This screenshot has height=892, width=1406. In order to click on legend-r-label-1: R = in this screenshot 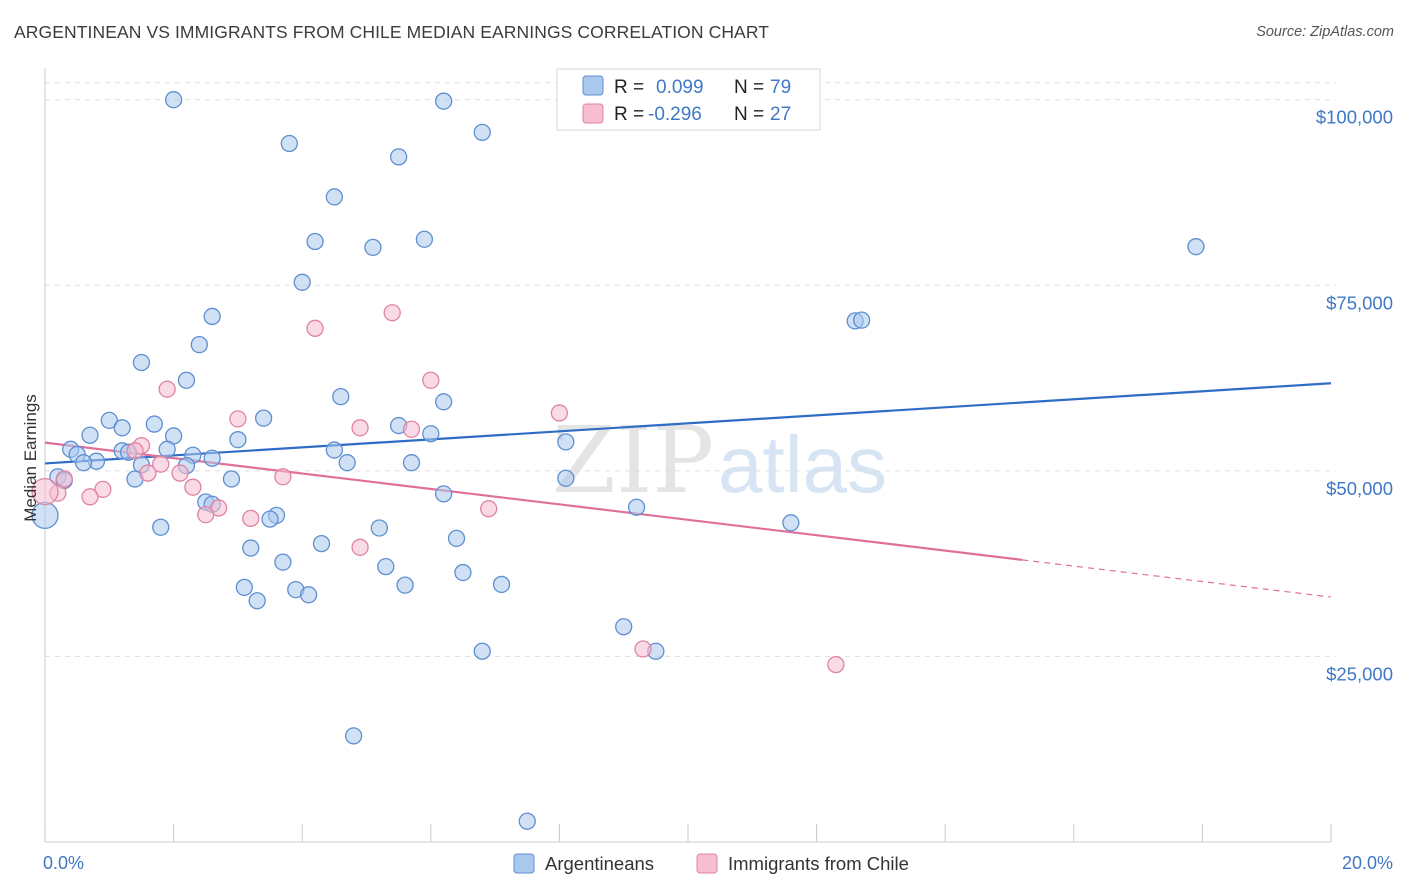, I will do `click(629, 87)`.